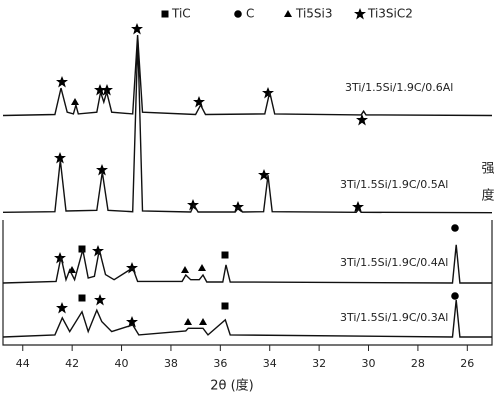 The image size is (501, 406). I want to click on series-label: 3Ti/1.5Si/1.9C/0.4Al, so click(394, 262).